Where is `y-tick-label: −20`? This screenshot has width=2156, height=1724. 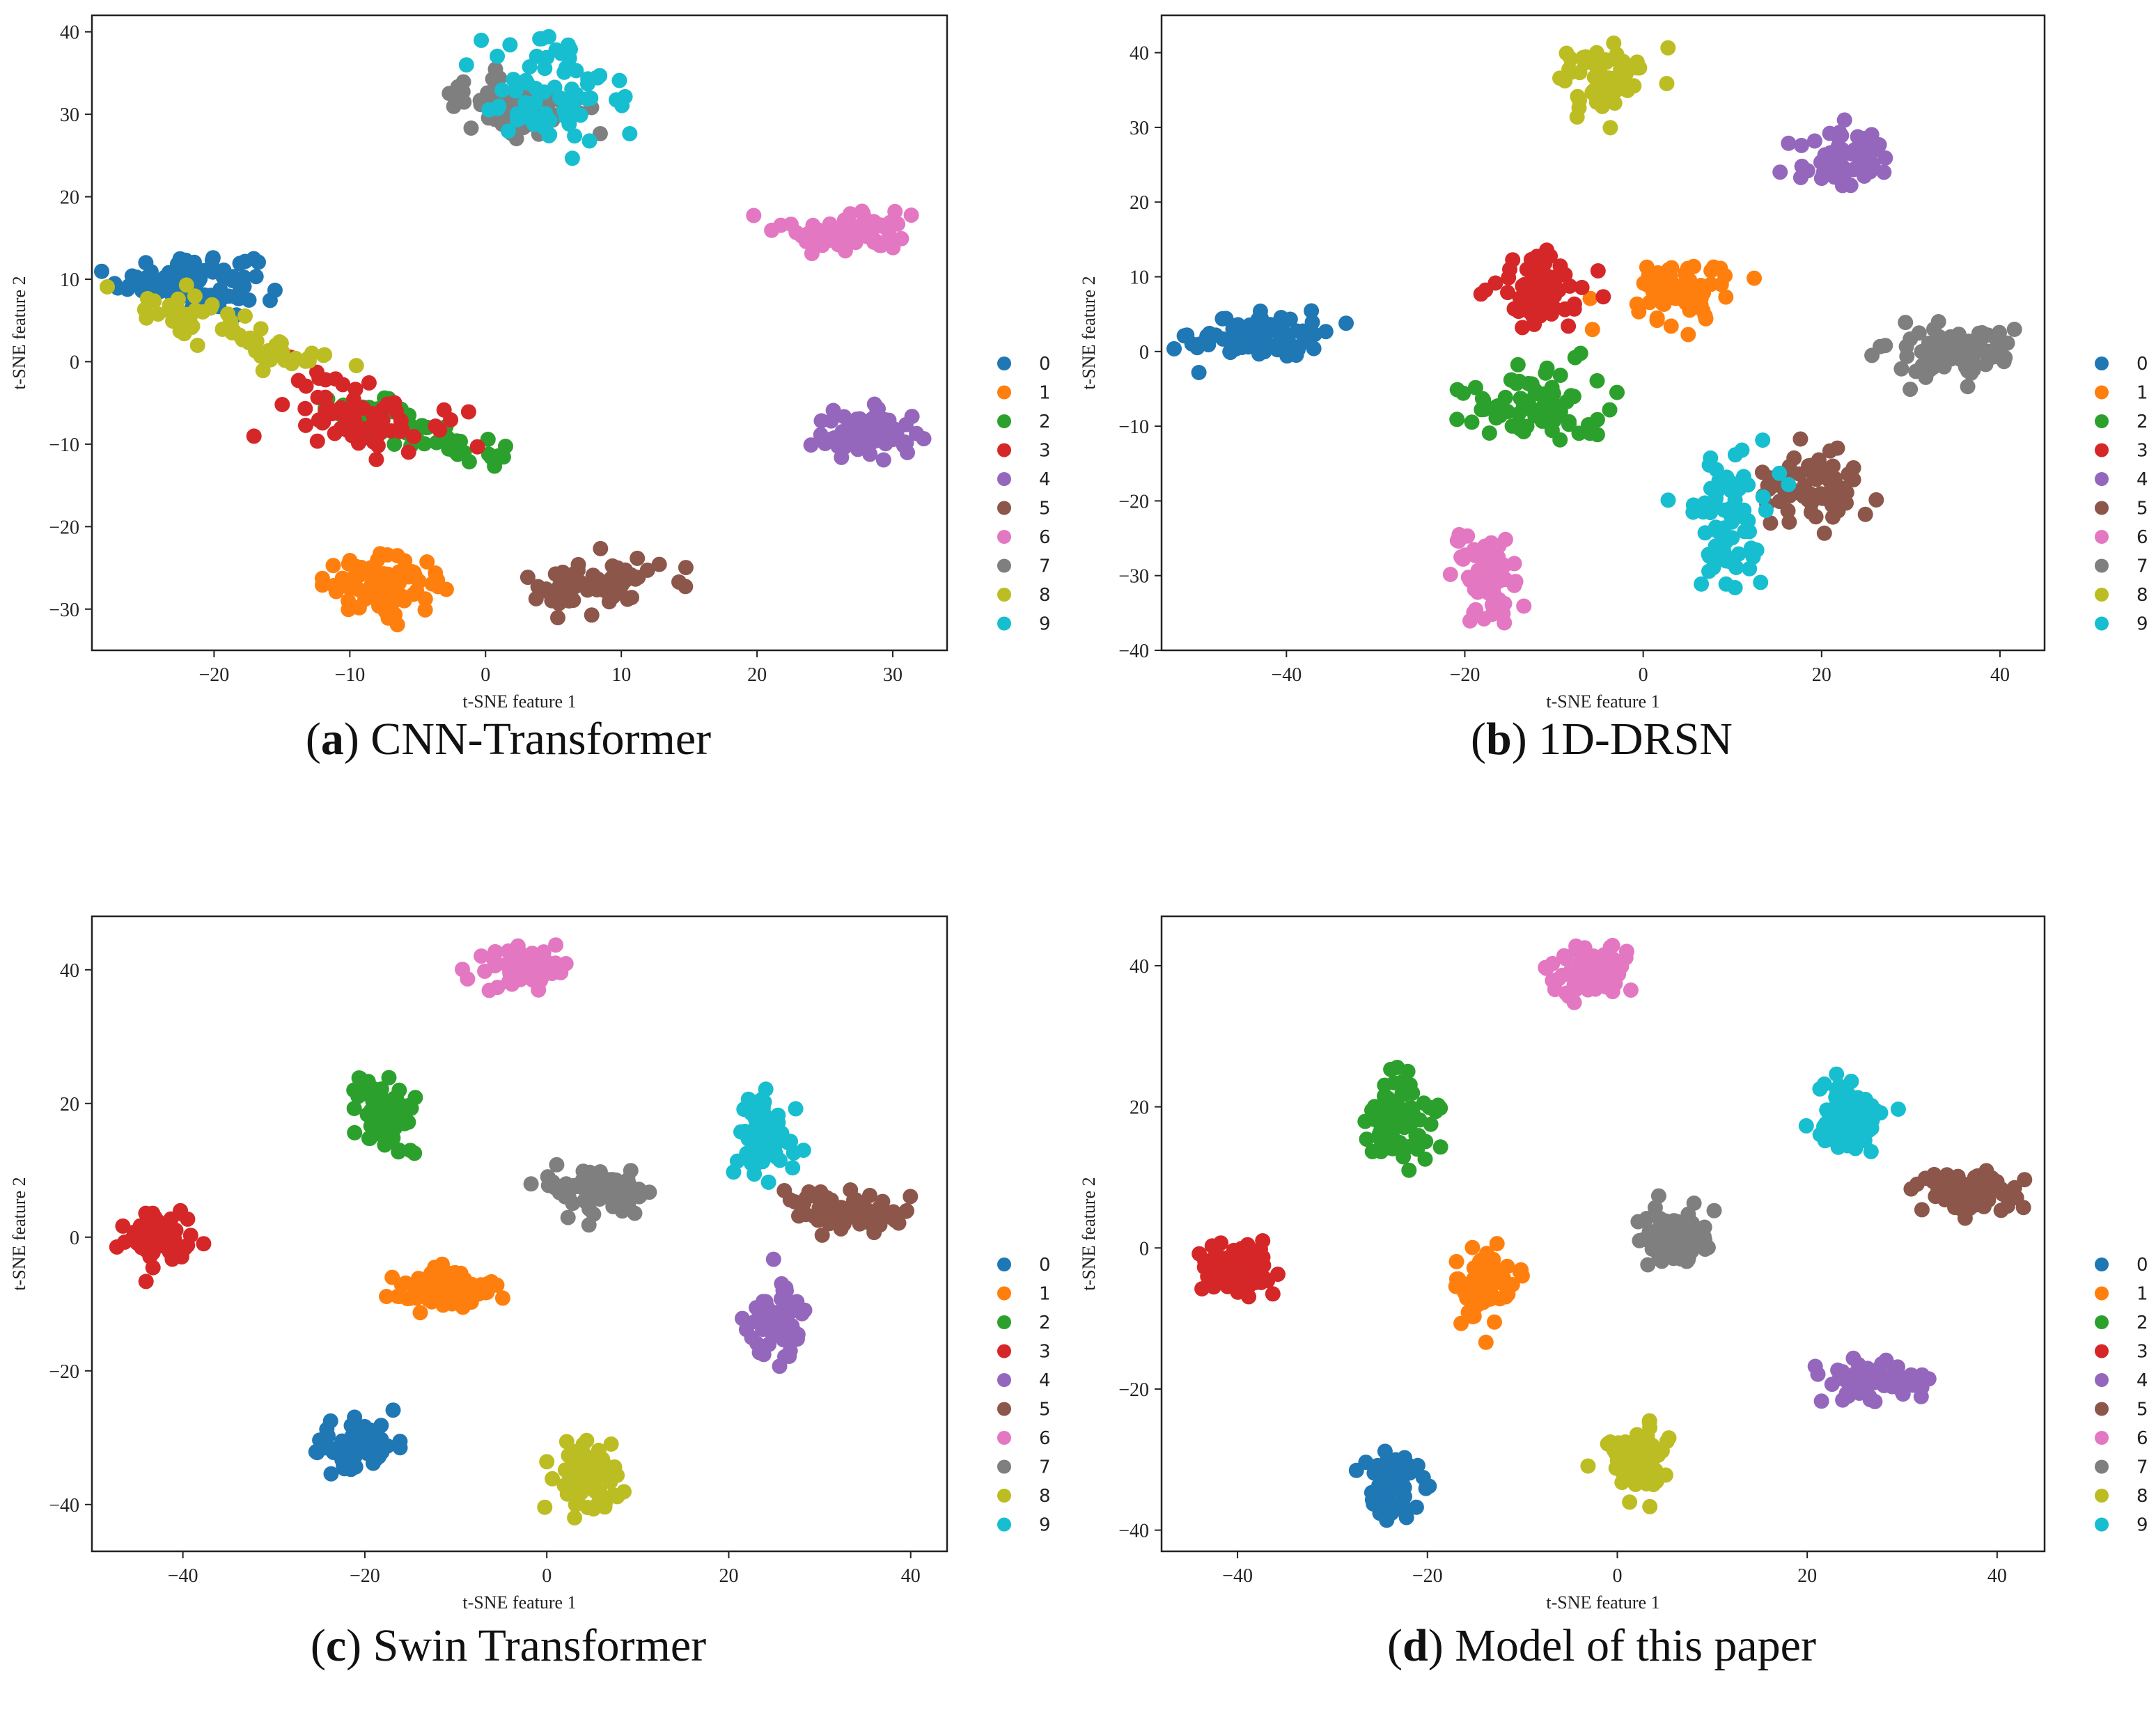 y-tick-label: −20 is located at coordinates (1133, 501).